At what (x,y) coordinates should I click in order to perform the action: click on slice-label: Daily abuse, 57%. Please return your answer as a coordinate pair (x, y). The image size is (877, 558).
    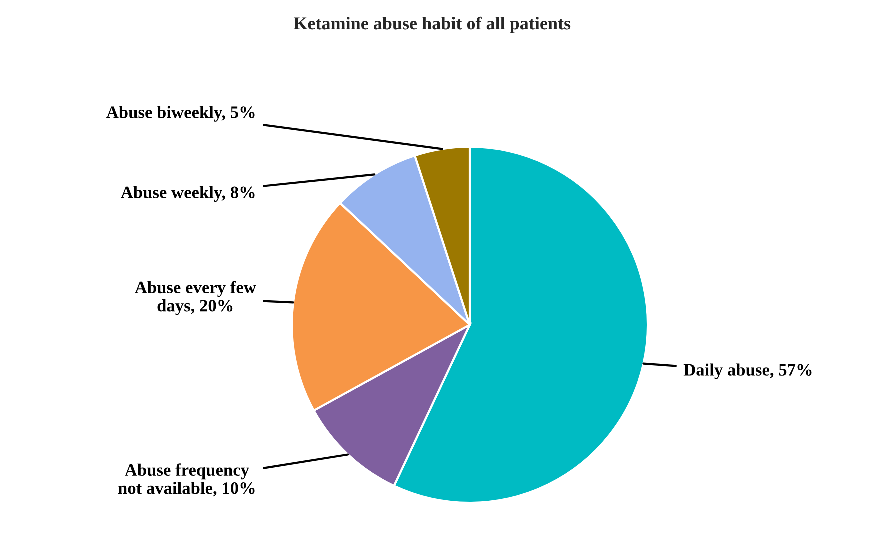
    Looking at the image, I should click on (748, 372).